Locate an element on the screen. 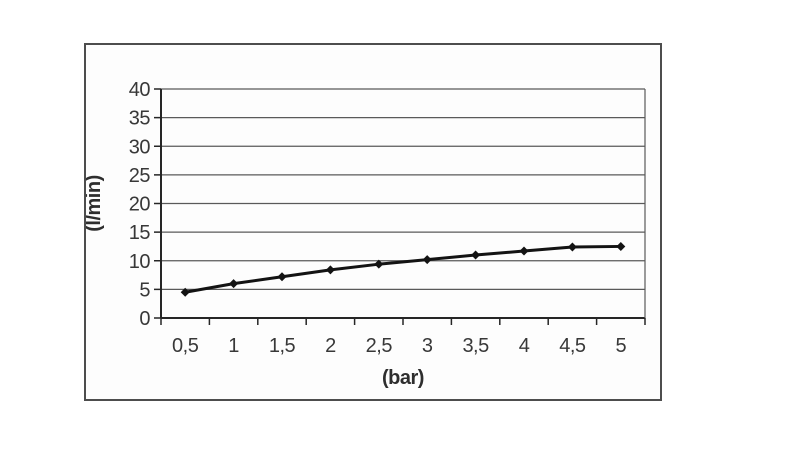  y-tick-label: 25 is located at coordinates (140, 176).